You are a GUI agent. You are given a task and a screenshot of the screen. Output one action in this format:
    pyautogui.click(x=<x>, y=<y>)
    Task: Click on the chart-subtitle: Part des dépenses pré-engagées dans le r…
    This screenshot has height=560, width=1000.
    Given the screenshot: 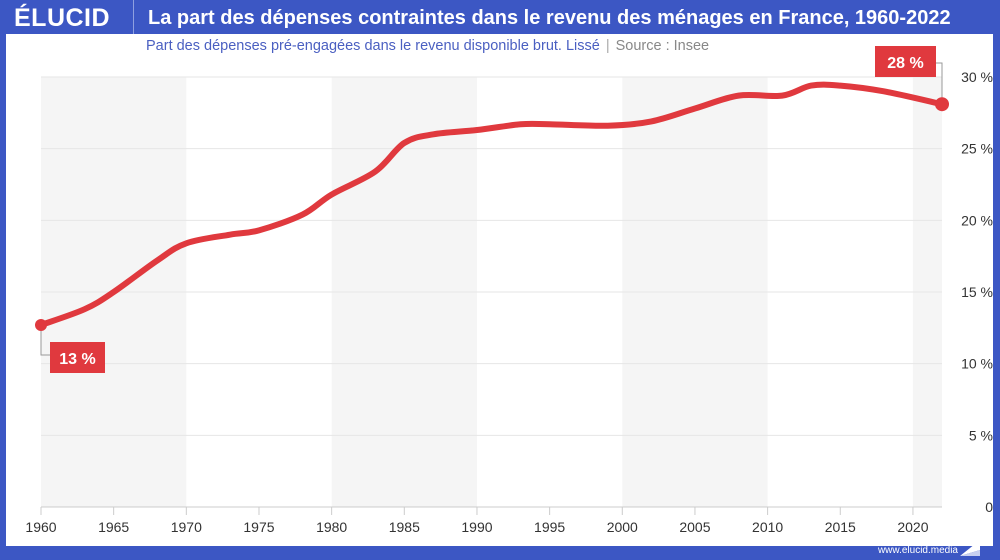 What is the action you would take?
    pyautogui.click(x=427, y=46)
    